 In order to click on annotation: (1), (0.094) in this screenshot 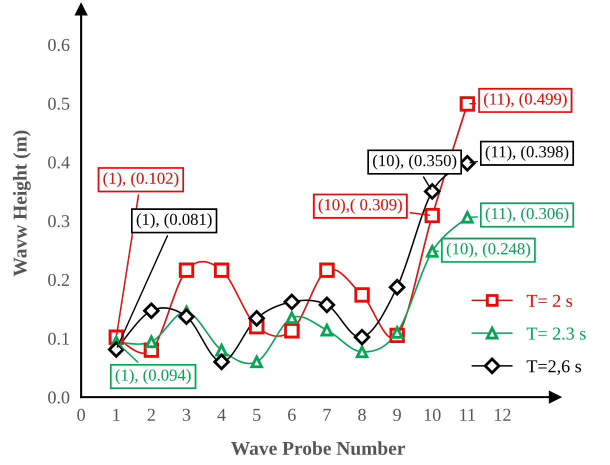, I will do `click(153, 376)`.